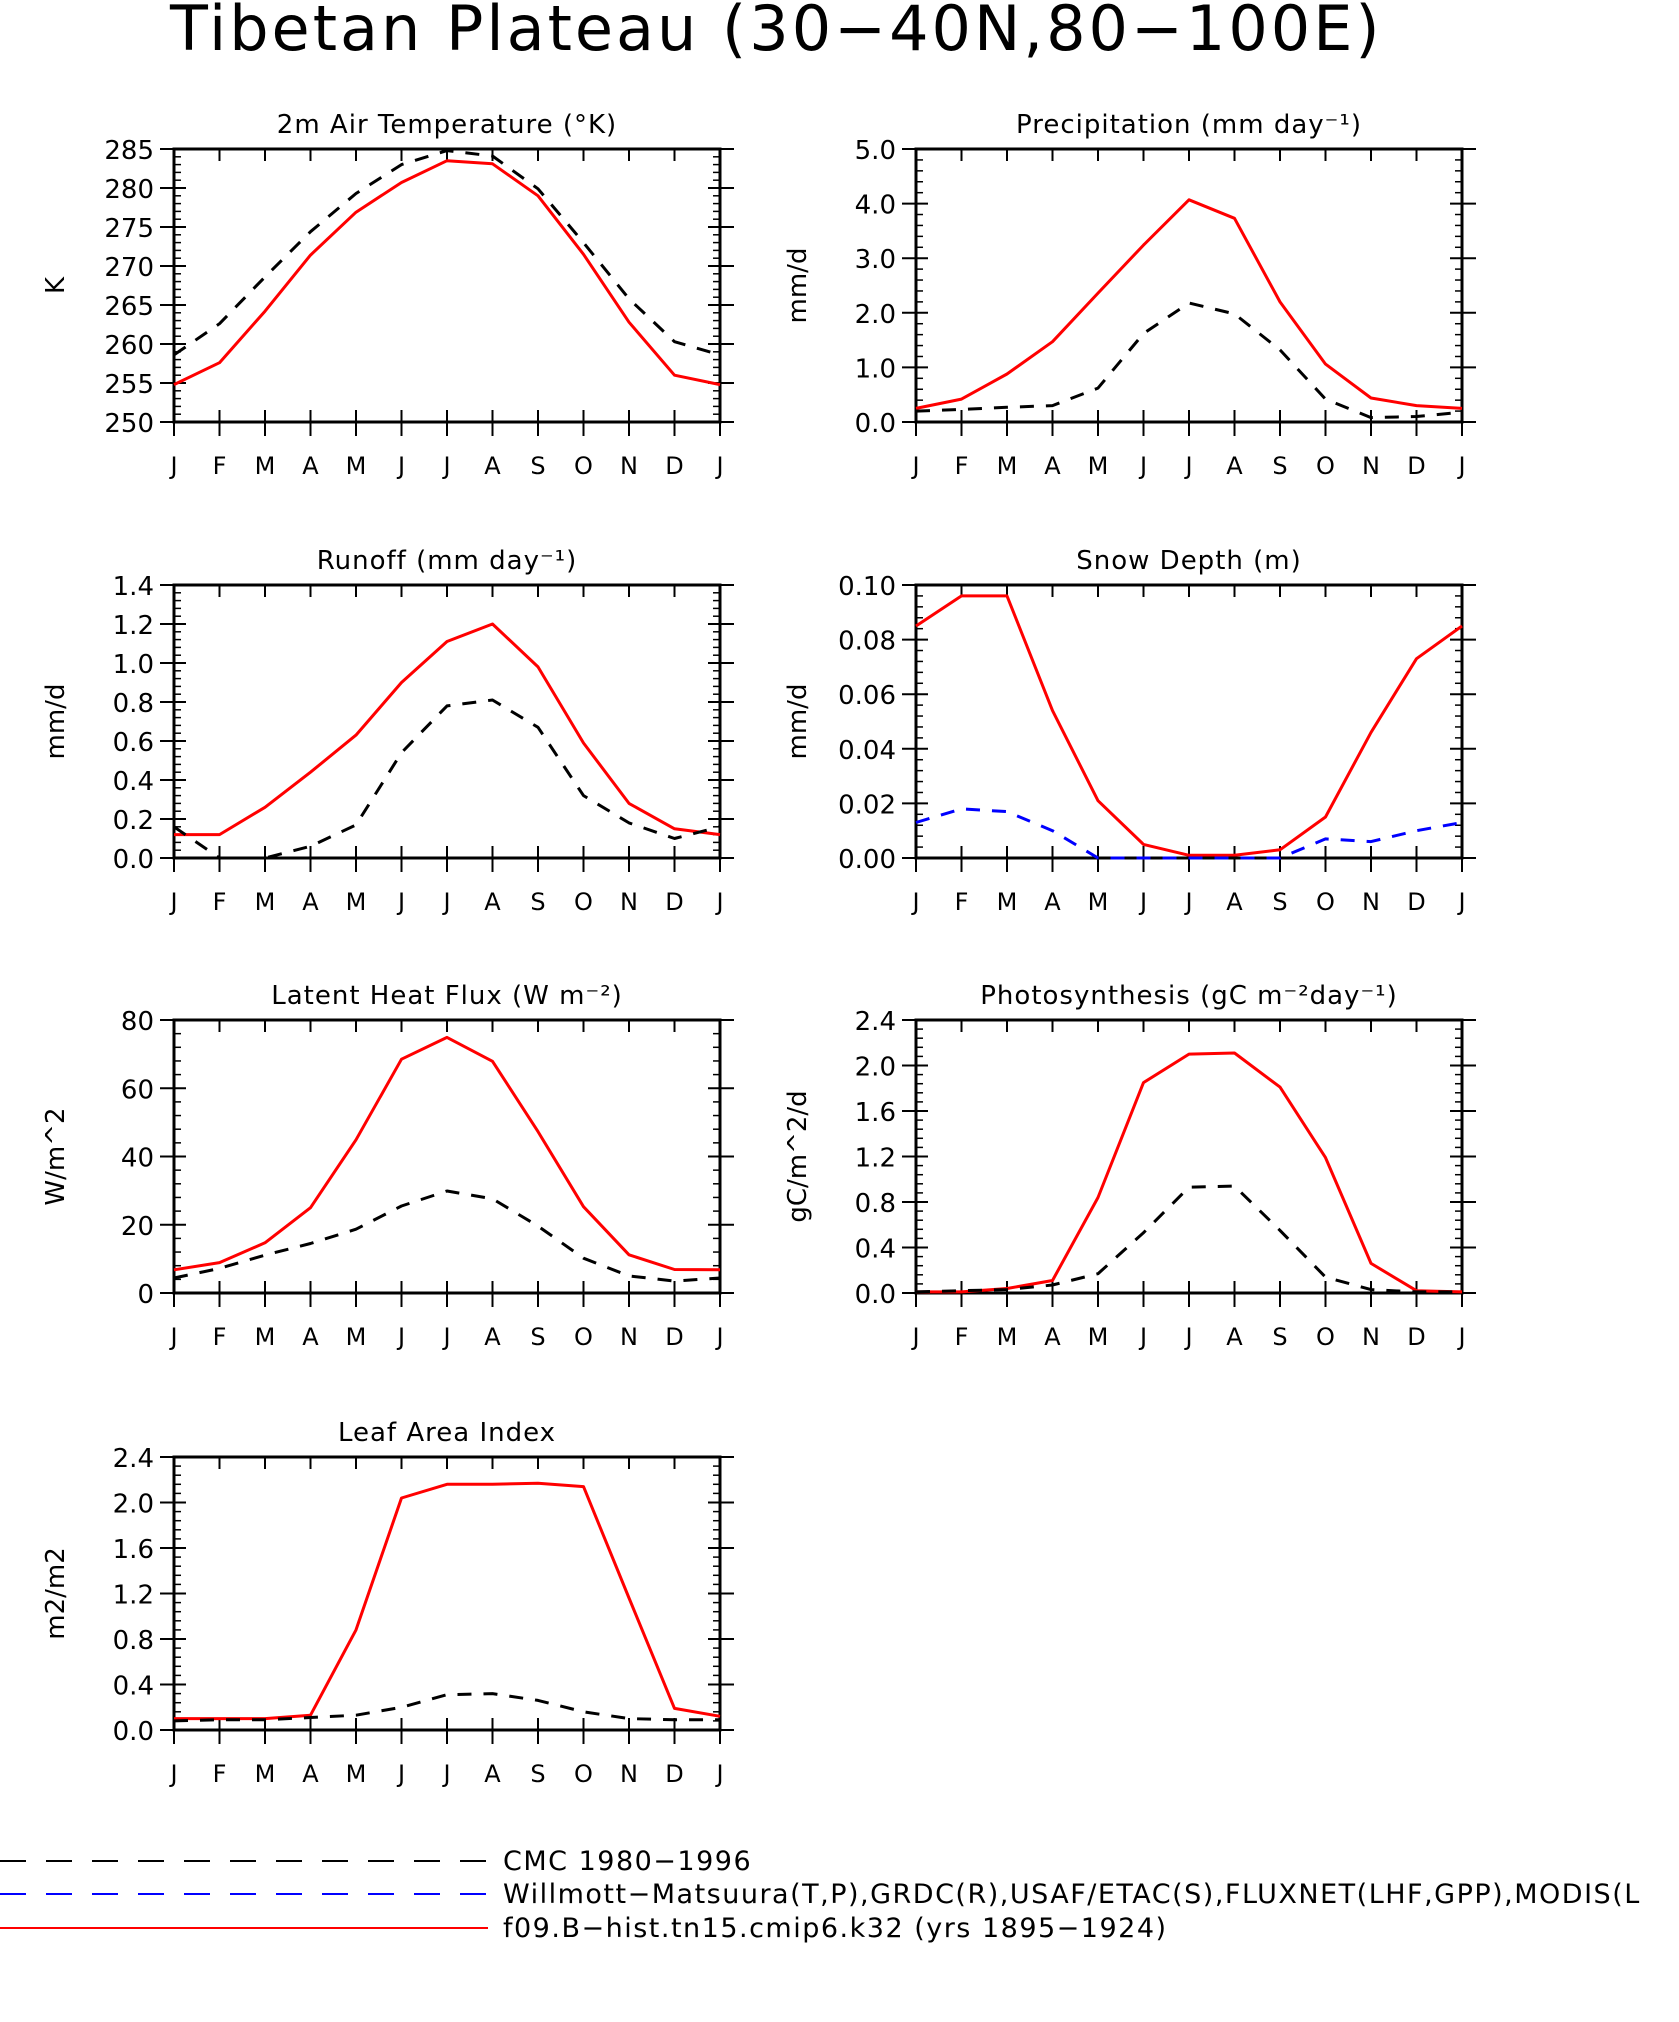 Image resolution: width=1679 pixels, height=2022 pixels. I want to click on y-tick-label: 285, so click(129, 151).